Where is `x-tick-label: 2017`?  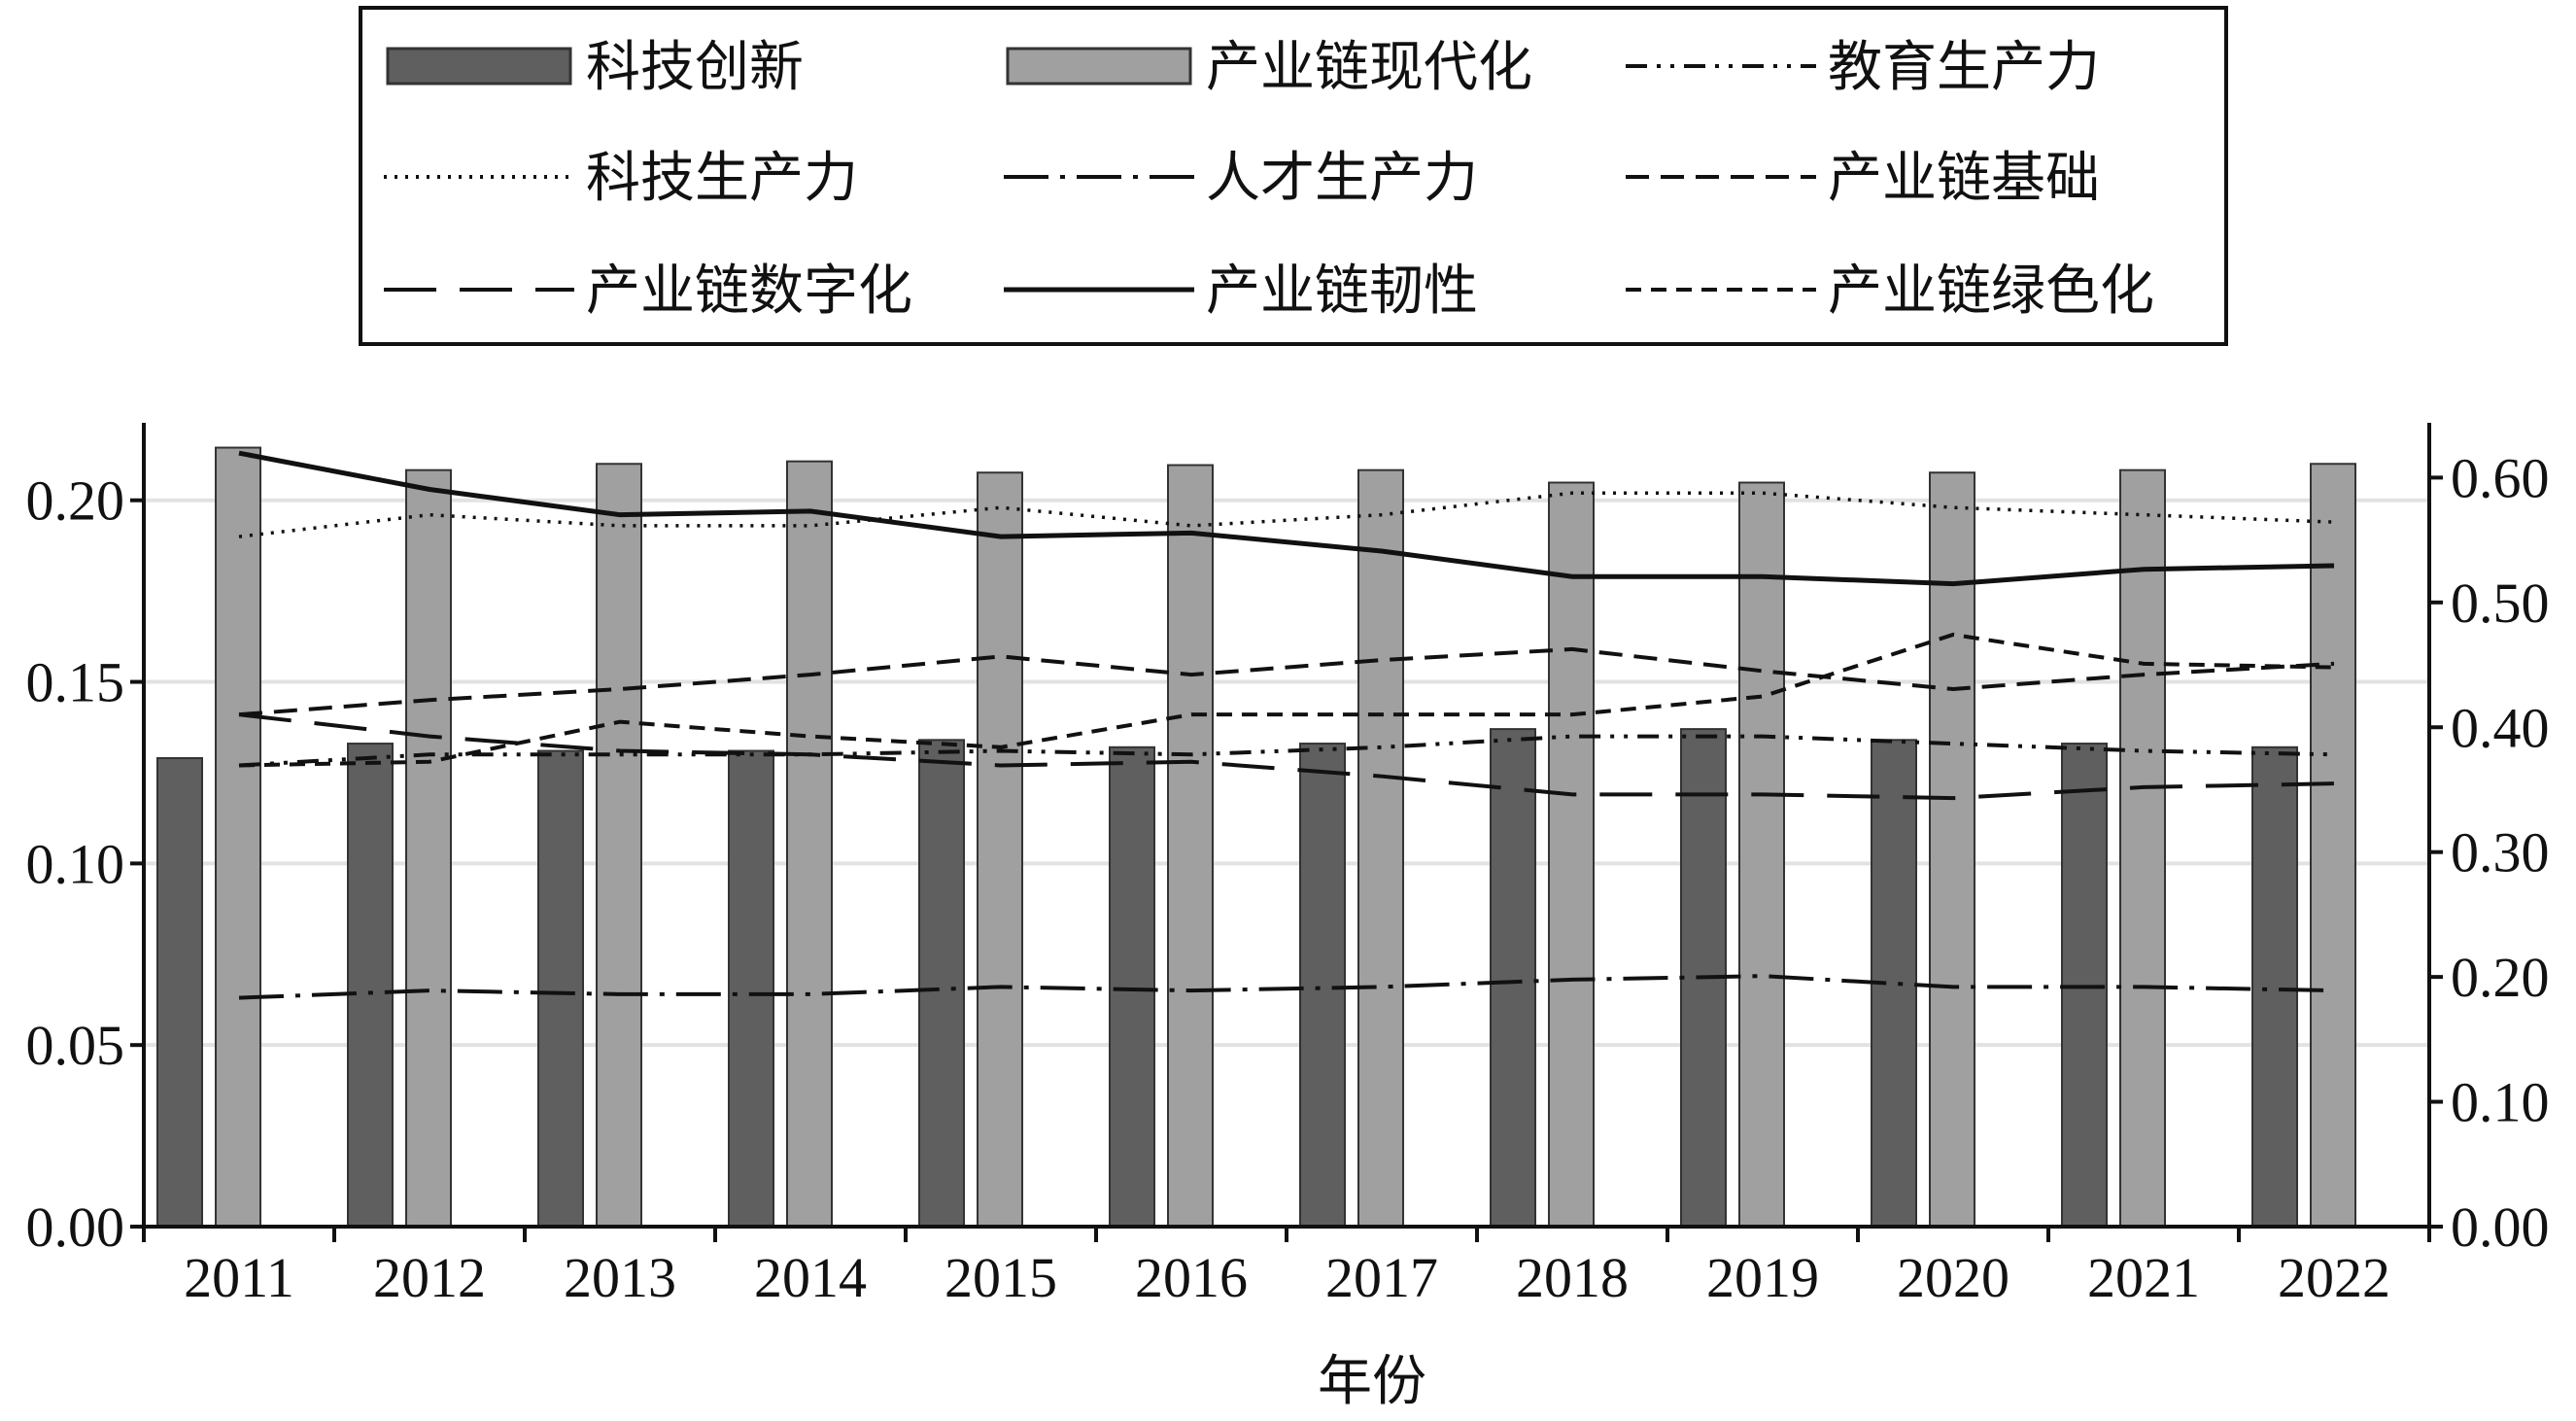 x-tick-label: 2017 is located at coordinates (1381, 1277).